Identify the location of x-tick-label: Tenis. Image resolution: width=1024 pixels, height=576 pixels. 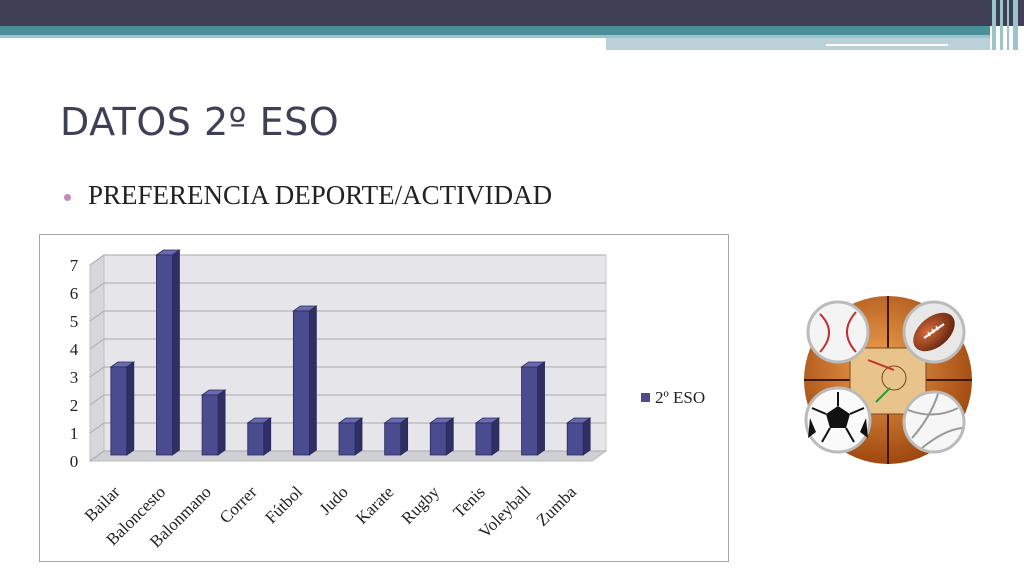
(468, 501).